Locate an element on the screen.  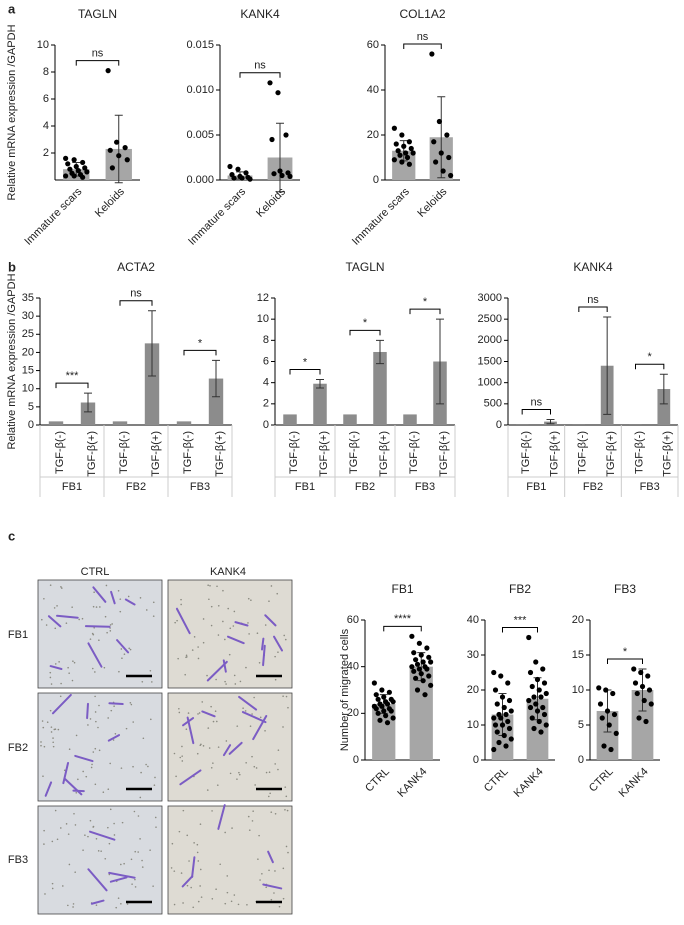
x-tick-label: CTRL is located at coordinates (377, 780).